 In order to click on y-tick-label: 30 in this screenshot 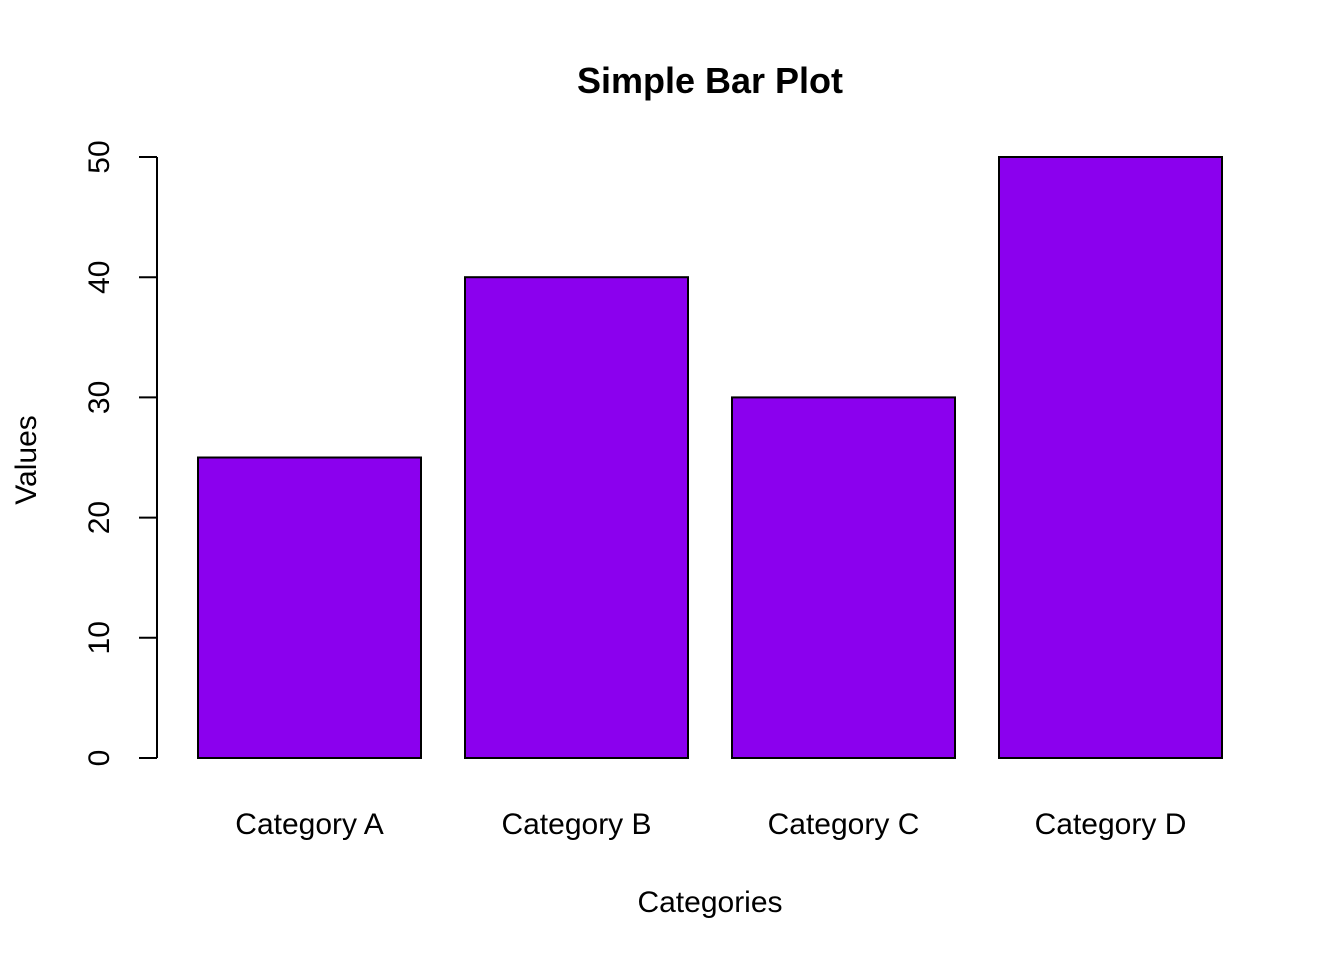, I will do `click(99, 397)`.